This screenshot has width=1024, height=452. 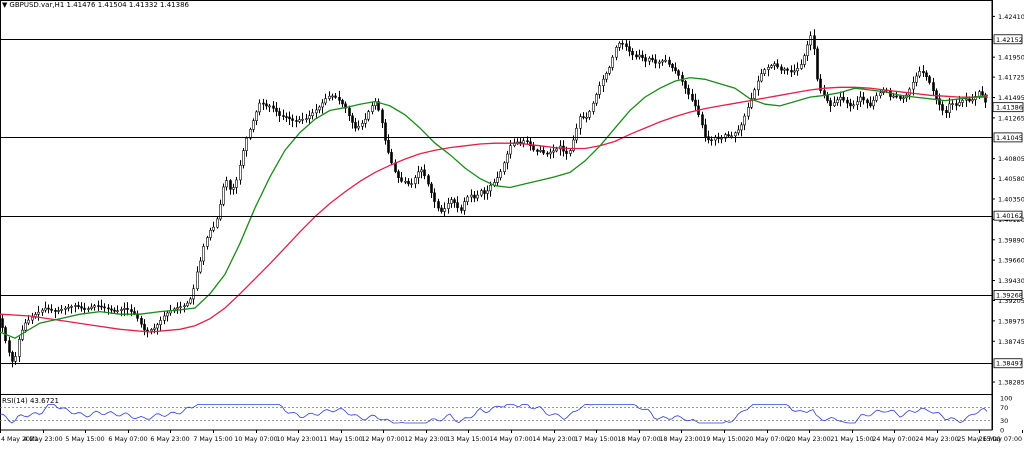 What do you see at coordinates (1011, 179) in the screenshot?
I see `price-tick-label: 1.40580` at bounding box center [1011, 179].